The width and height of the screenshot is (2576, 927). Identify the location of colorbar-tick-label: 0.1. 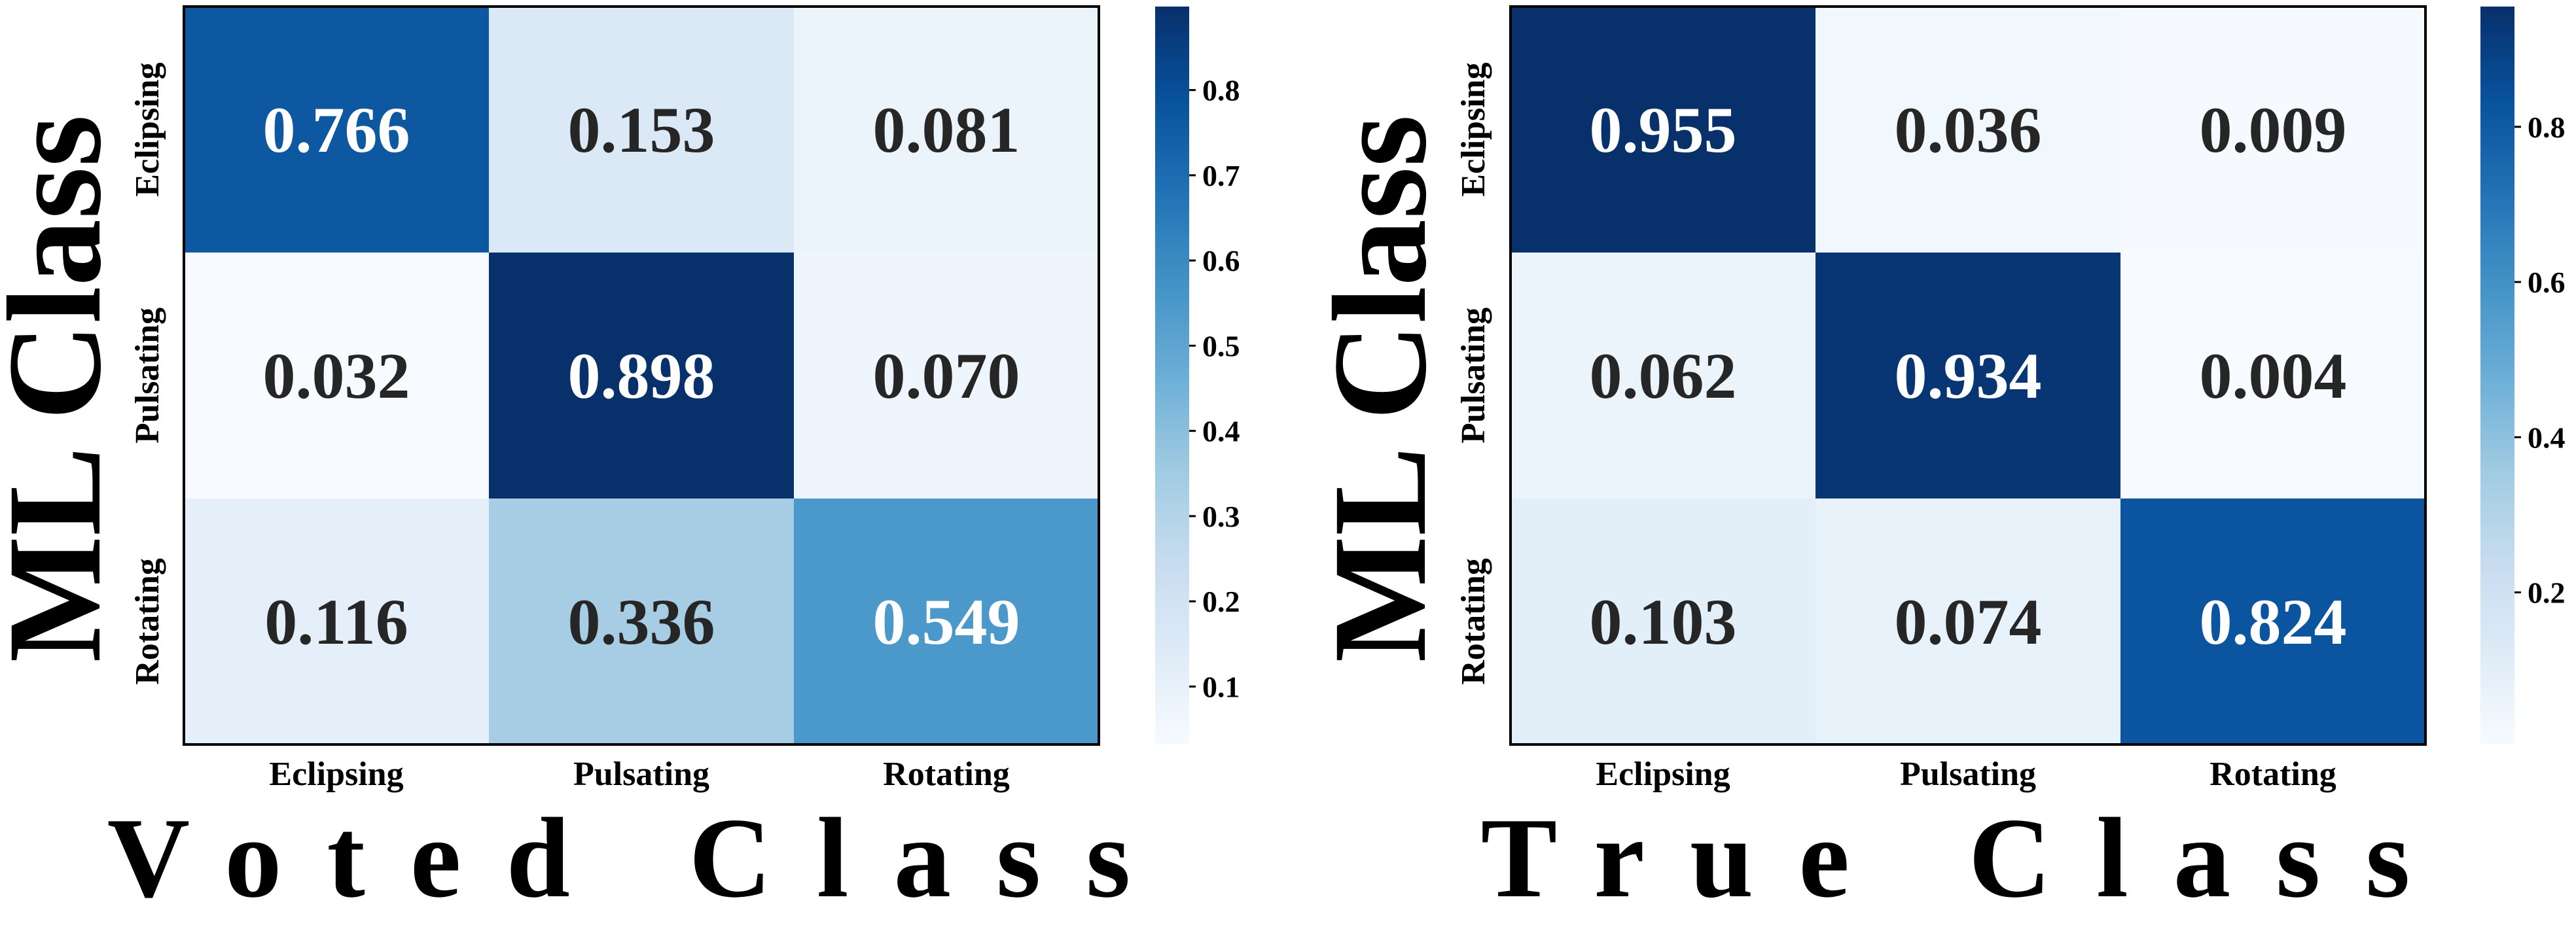
(1221, 686).